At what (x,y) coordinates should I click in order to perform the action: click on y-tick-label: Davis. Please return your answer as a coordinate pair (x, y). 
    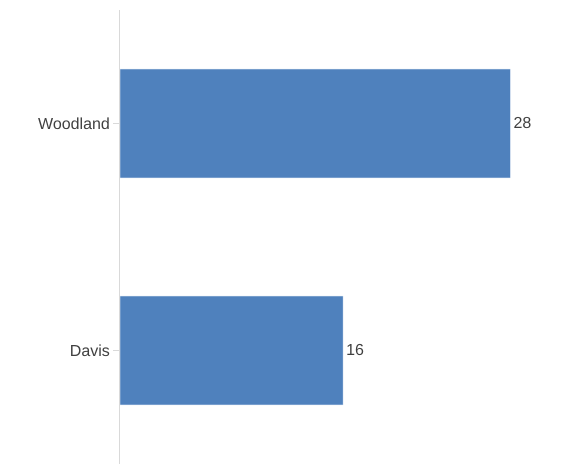
    Looking at the image, I should click on (90, 351).